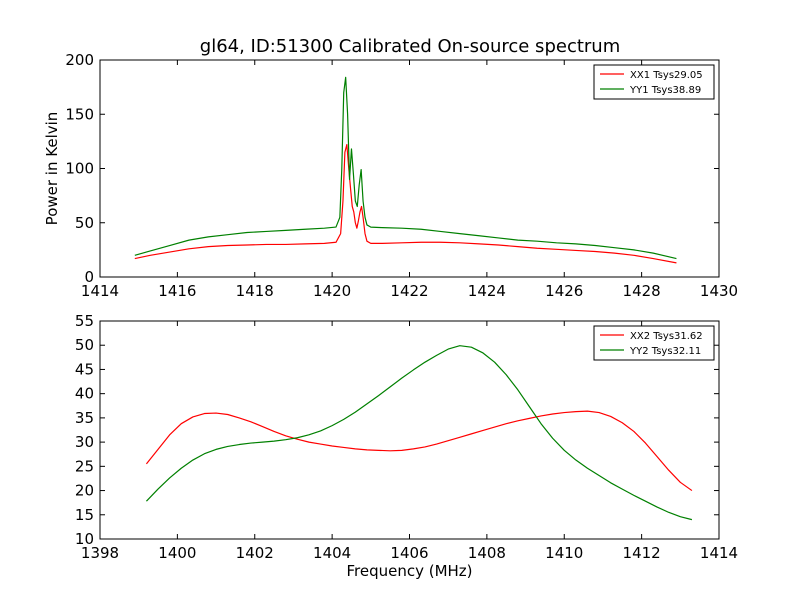  What do you see at coordinates (642, 553) in the screenshot?
I see `x-tick-label: 1412` at bounding box center [642, 553].